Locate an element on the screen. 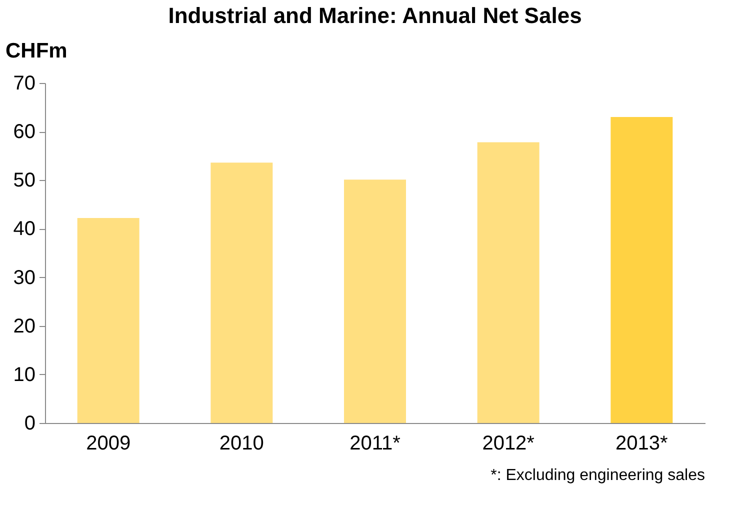 The height and width of the screenshot is (522, 738). y-tick-label: 50 is located at coordinates (24, 181).